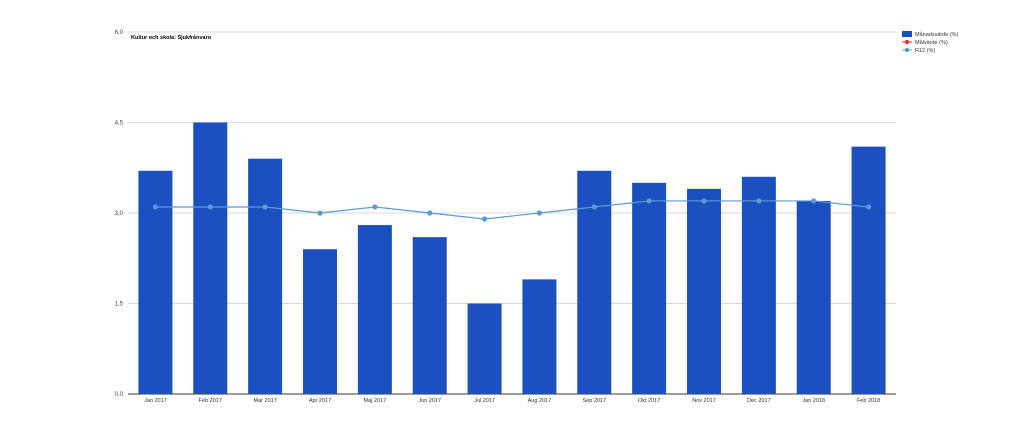 The height and width of the screenshot is (432, 1024). What do you see at coordinates (119, 124) in the screenshot?
I see `y-tick-label: 4,5` at bounding box center [119, 124].